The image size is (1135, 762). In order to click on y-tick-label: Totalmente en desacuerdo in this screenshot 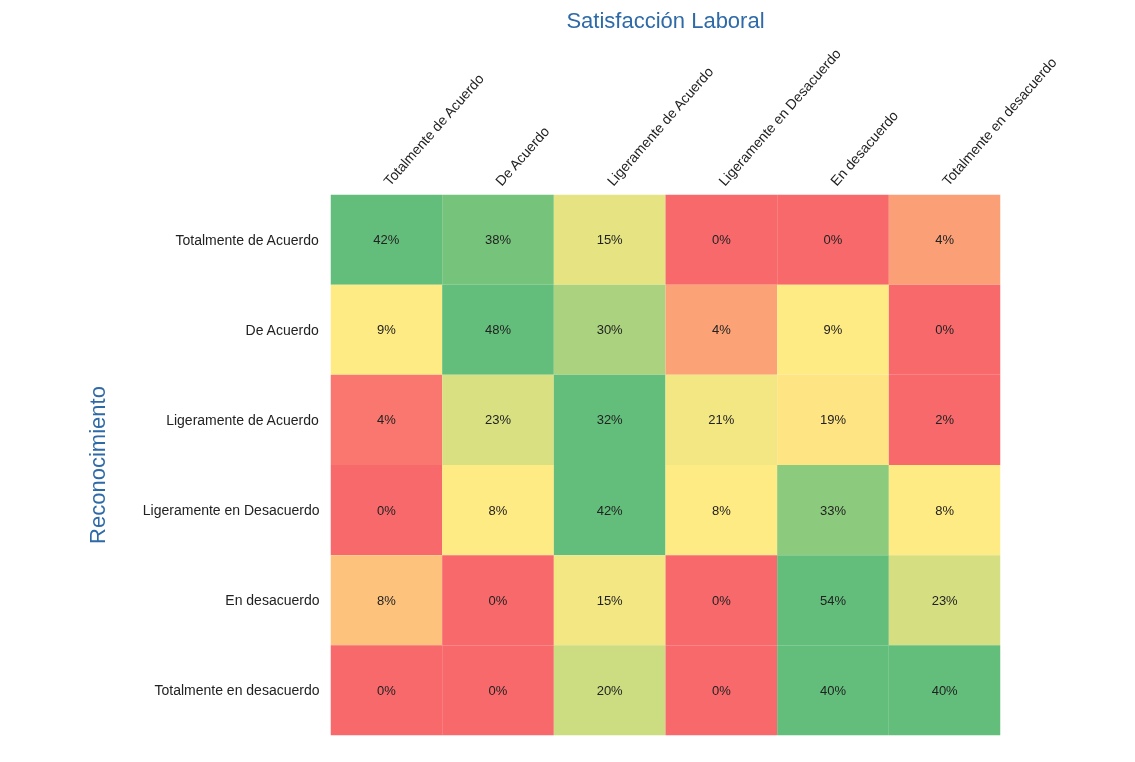, I will do `click(237, 690)`.